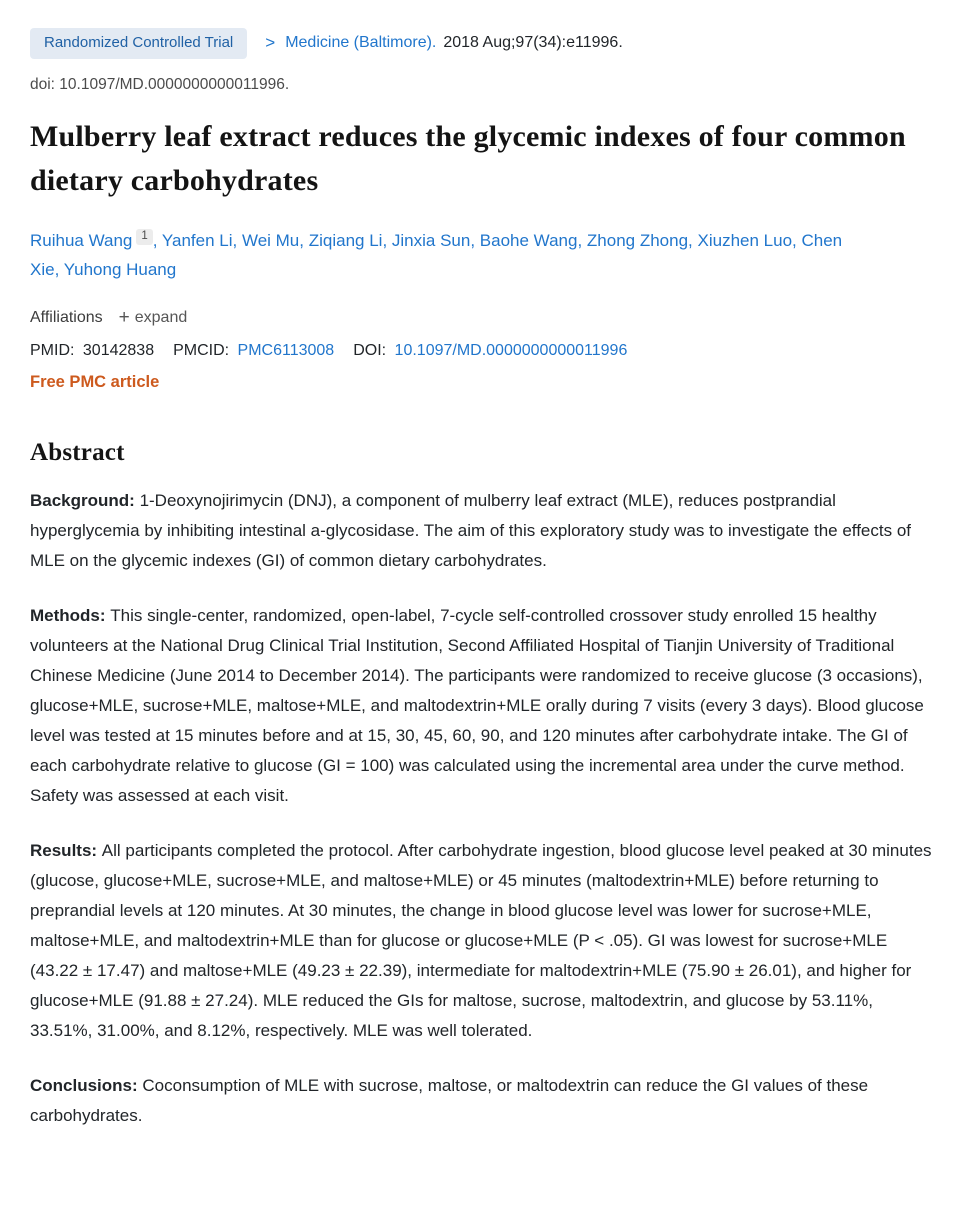 This screenshot has height=1213, width=976. What do you see at coordinates (533, 42) in the screenshot?
I see `citation-text: 2018 Aug;97(34):e11996.` at bounding box center [533, 42].